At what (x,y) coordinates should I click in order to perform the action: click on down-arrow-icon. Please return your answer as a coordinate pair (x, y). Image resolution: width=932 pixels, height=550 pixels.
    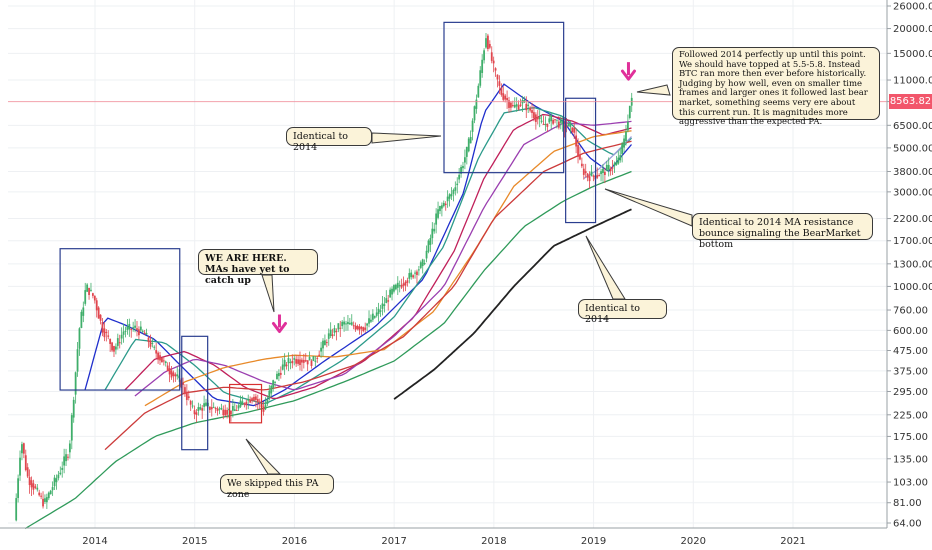
    Looking at the image, I should click on (628, 71).